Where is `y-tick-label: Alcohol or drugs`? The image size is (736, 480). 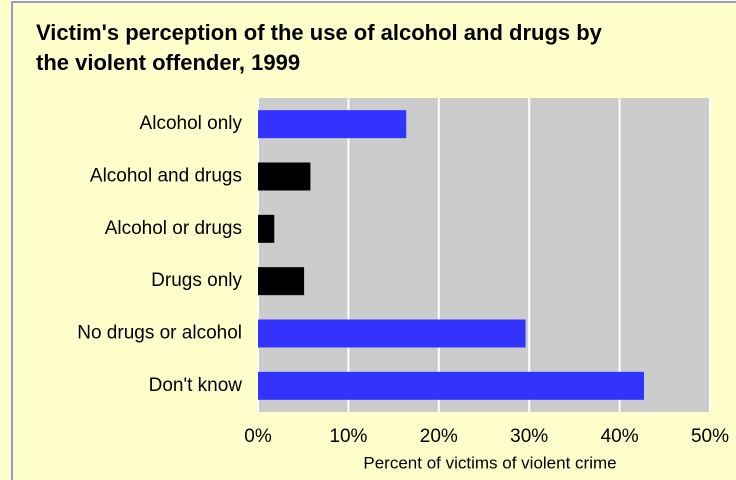
y-tick-label: Alcohol or drugs is located at coordinates (173, 228).